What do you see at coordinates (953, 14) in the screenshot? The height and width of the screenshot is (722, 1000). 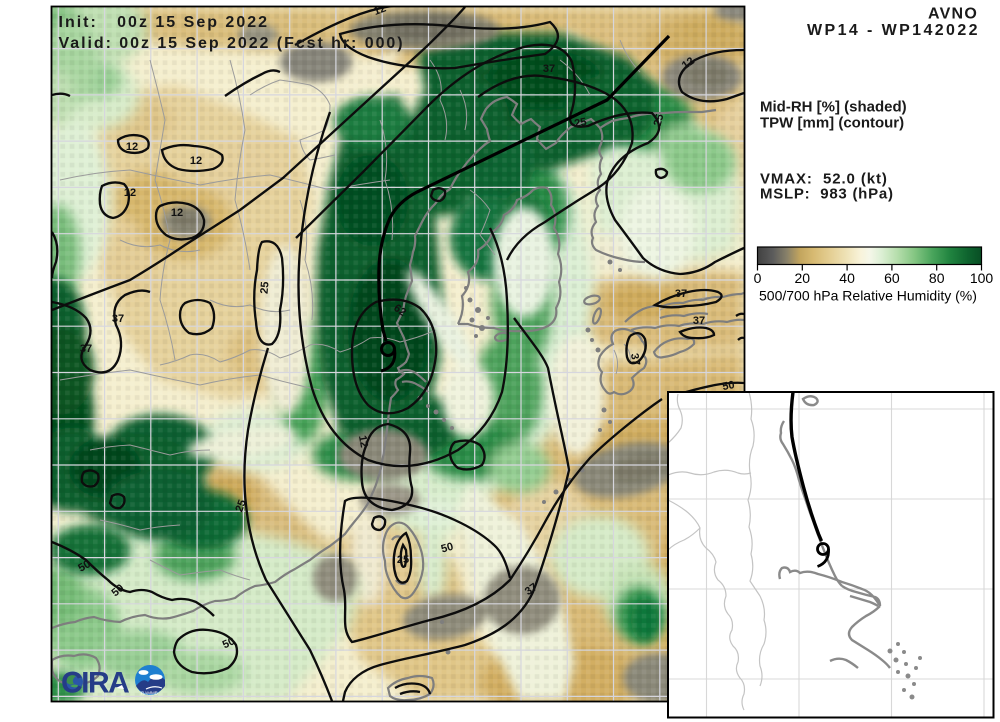 I see `svg-text: AVNO` at bounding box center [953, 14].